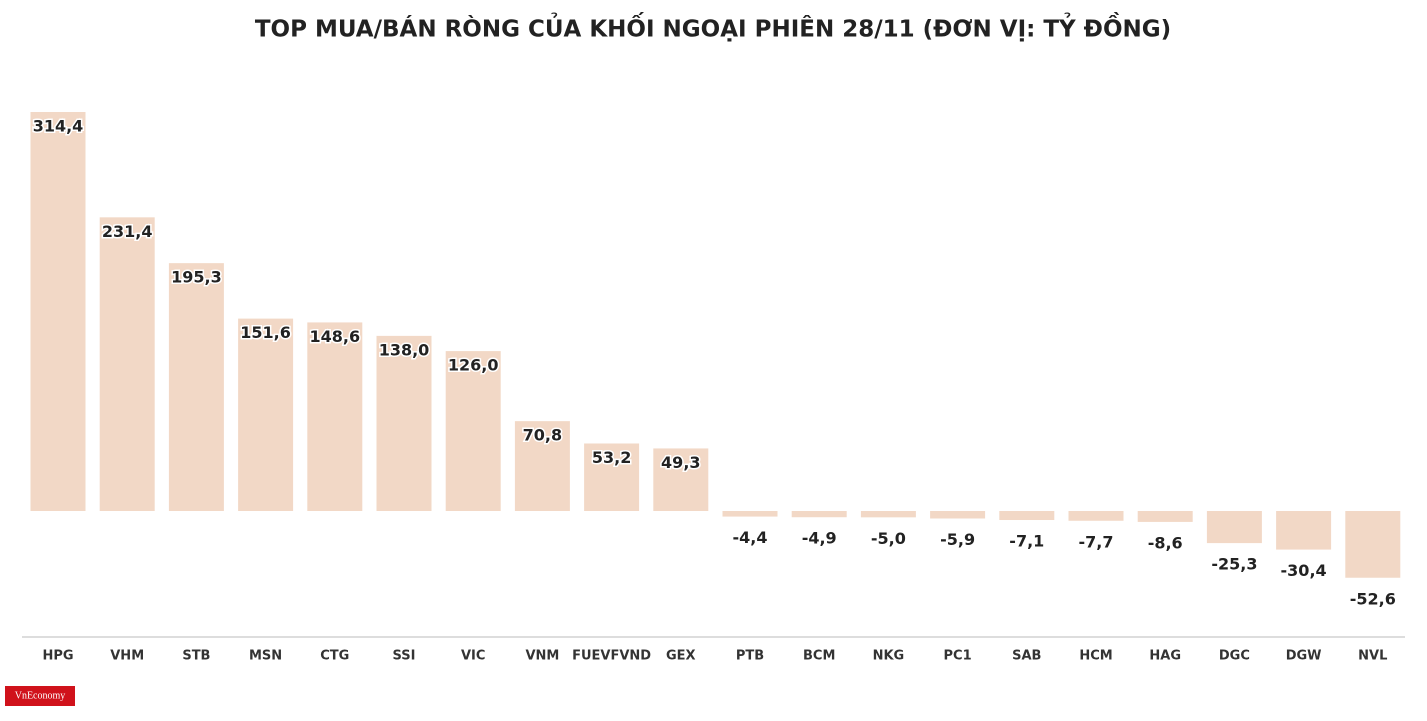 This screenshot has height=721, width=1427. What do you see at coordinates (473, 656) in the screenshot?
I see `x-tick-label: VIC` at bounding box center [473, 656].